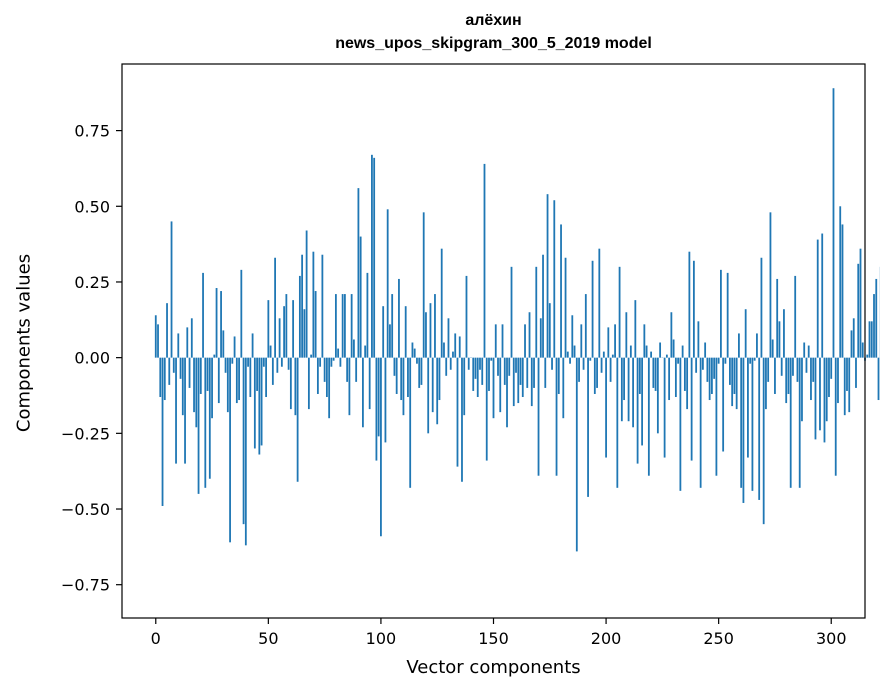 This screenshot has width=880, height=696. Describe the element at coordinates (718, 638) in the screenshot. I see `x-tick-label: 250` at that location.